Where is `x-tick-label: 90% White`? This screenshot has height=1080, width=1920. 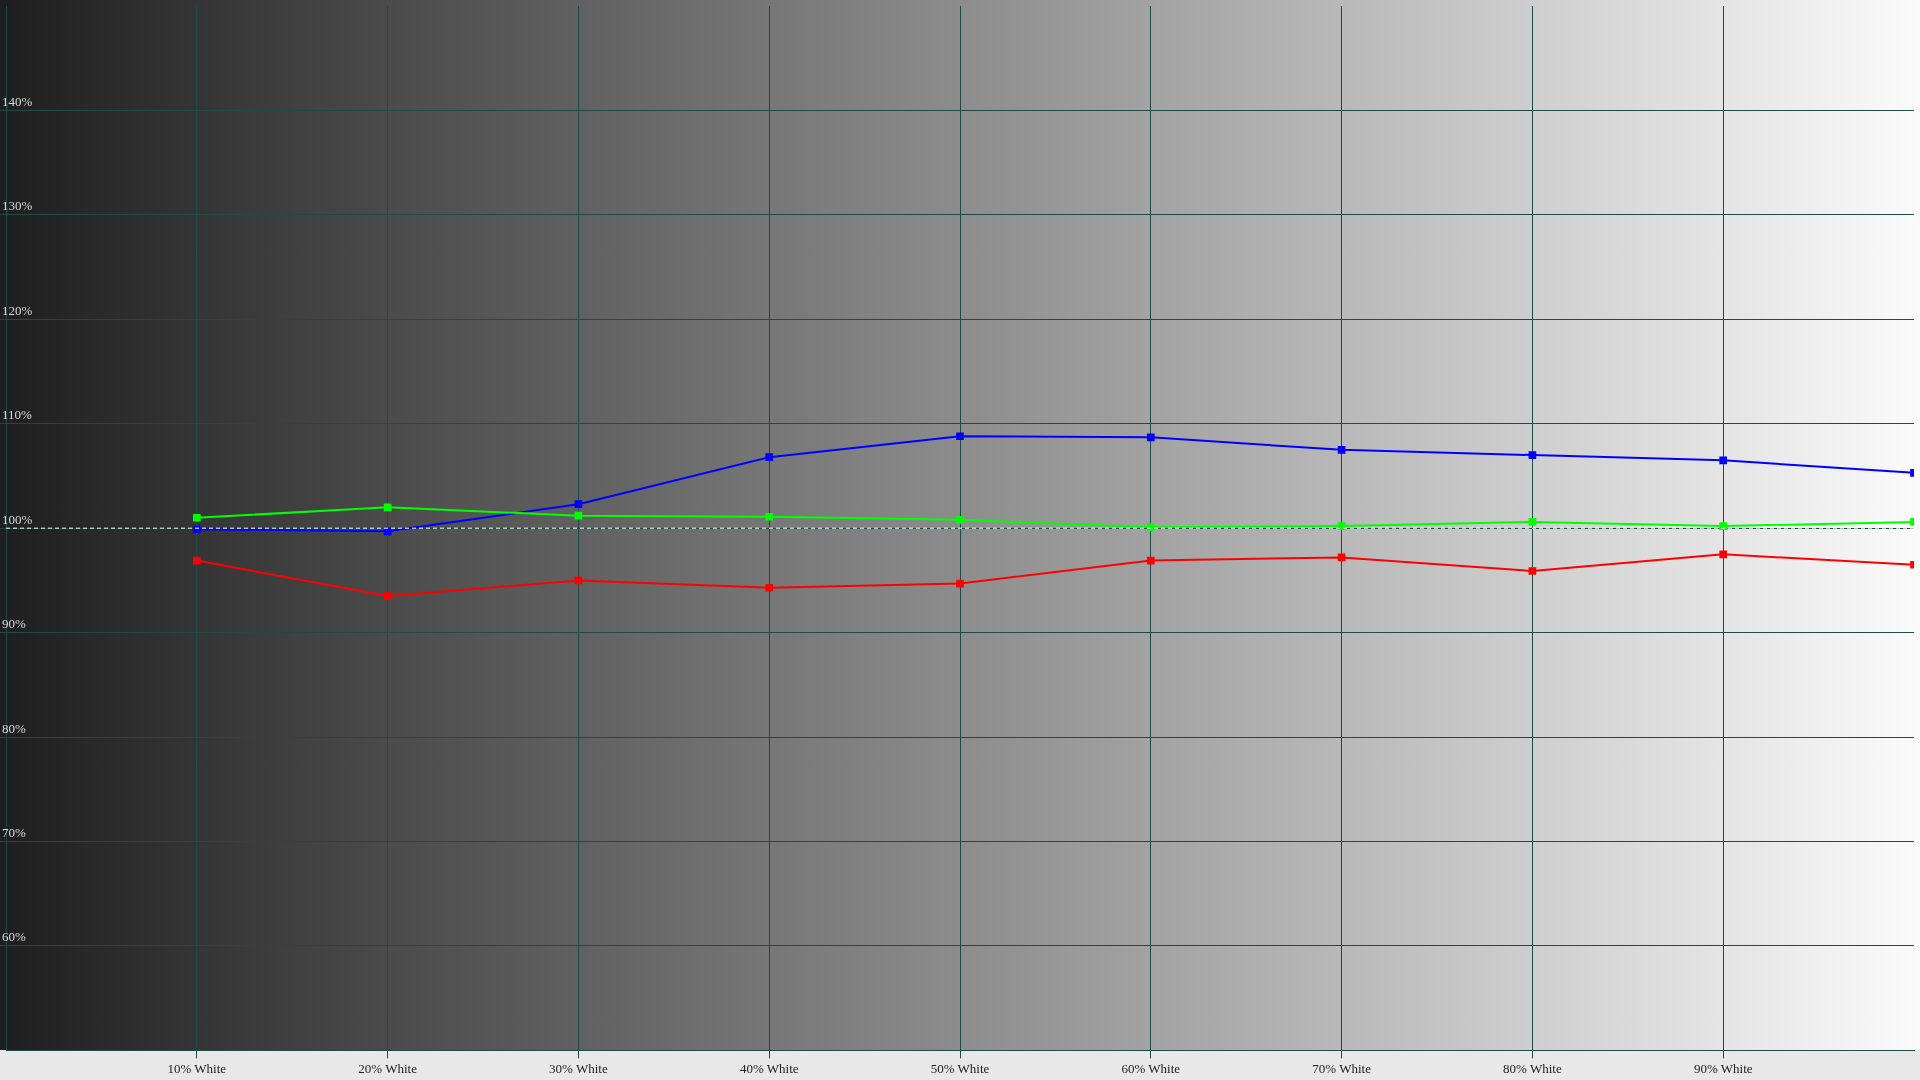
x-tick-label: 90% White is located at coordinates (1723, 1068).